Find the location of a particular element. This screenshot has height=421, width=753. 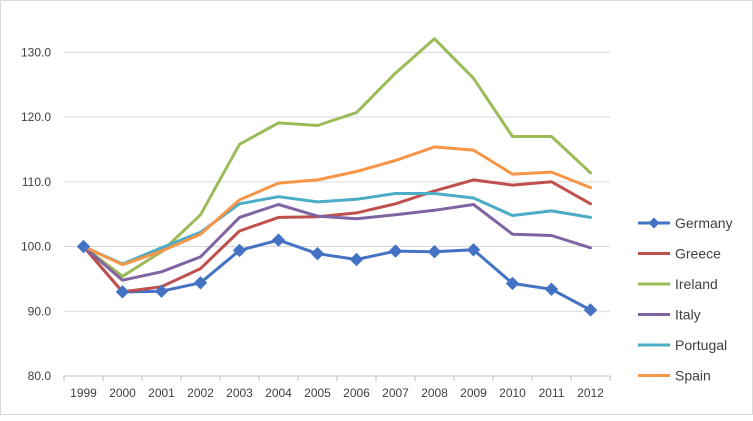

x-tick-label: 2012 is located at coordinates (590, 393).